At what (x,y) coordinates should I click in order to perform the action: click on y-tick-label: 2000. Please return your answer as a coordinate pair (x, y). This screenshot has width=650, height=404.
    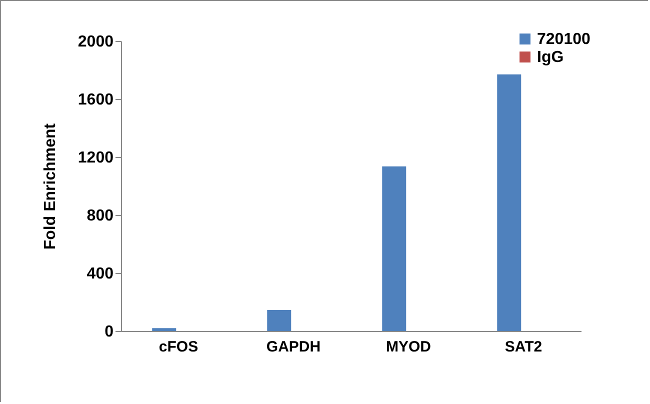
    Looking at the image, I should click on (96, 42).